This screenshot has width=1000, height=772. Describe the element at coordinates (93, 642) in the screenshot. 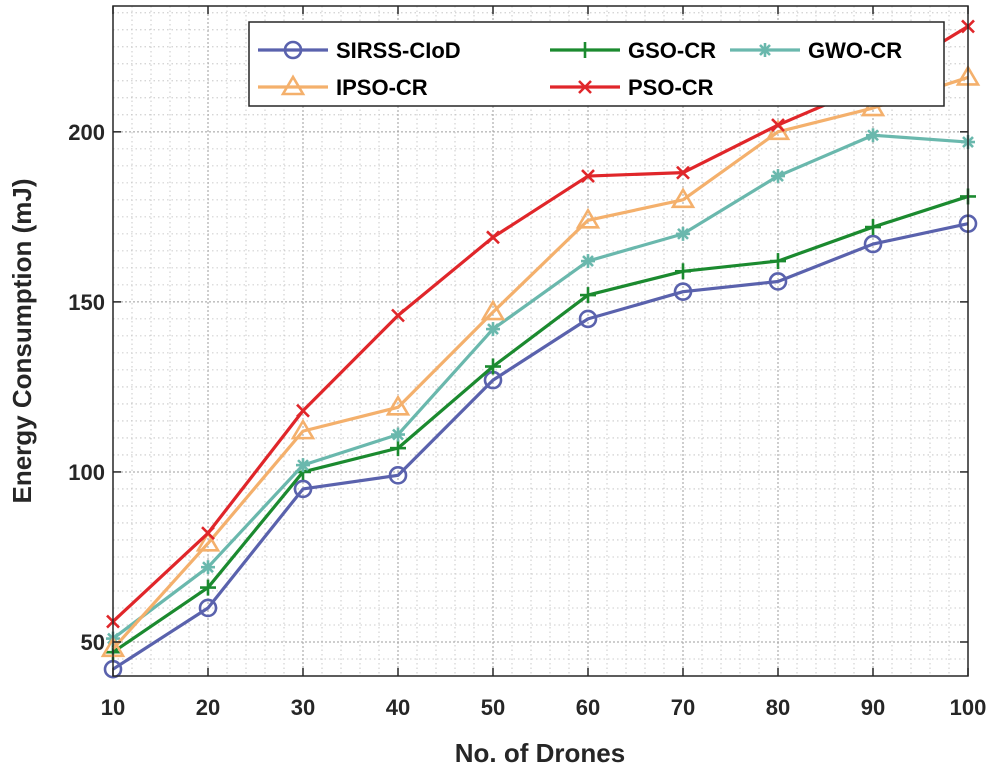

I see `y-tick-label: 50` at that location.